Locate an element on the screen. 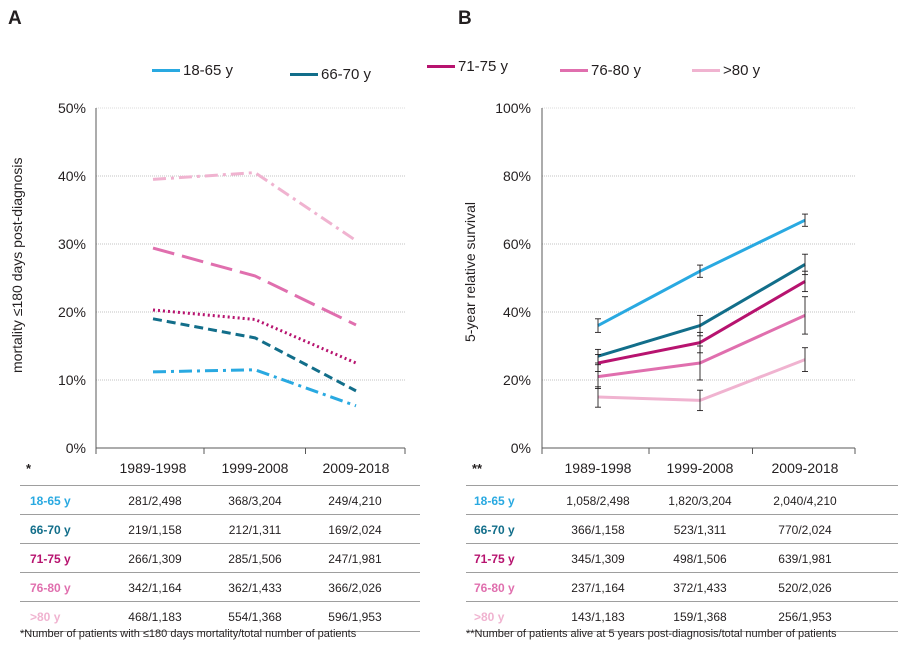 The height and width of the screenshot is (651, 902). table-marker: * is located at coordinates (29, 468).